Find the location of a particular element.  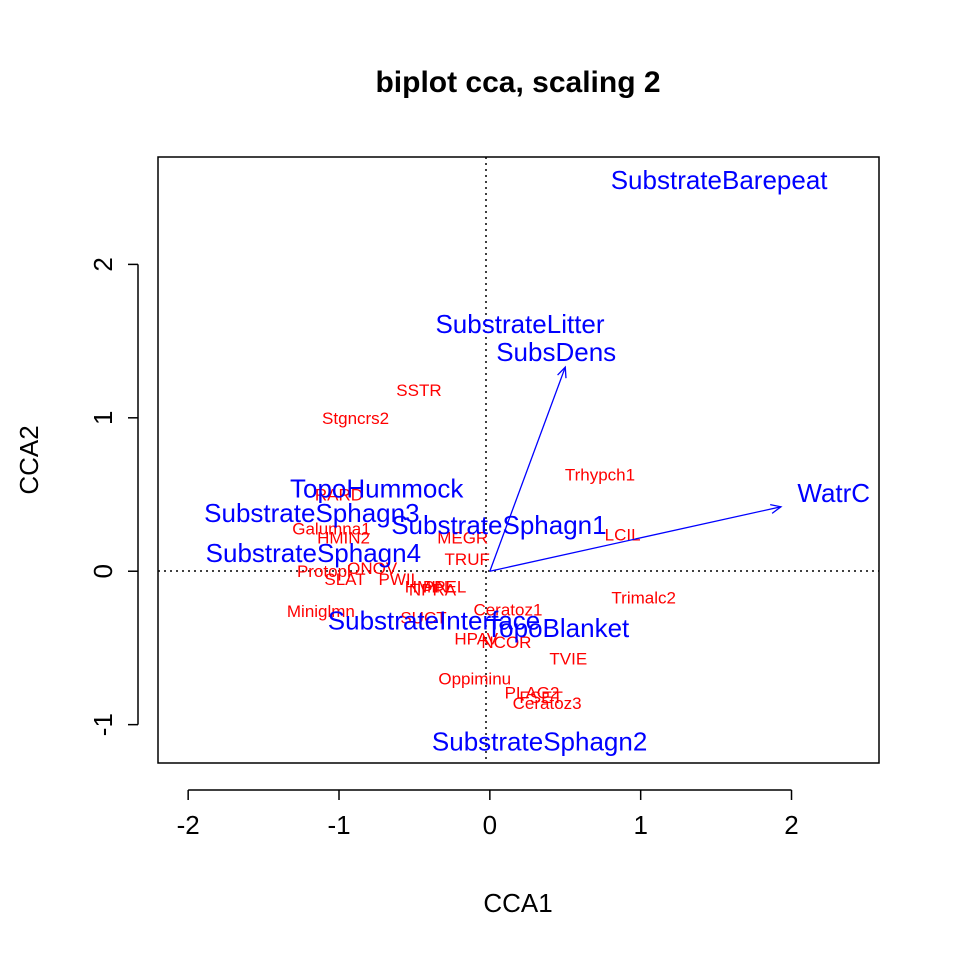

species-label: Ceratoz3 is located at coordinates (547, 703).